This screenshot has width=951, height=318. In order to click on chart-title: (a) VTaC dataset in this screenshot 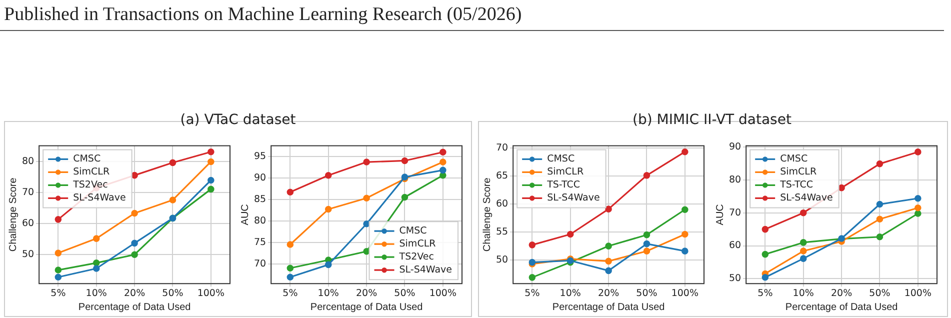, I will do `click(238, 120)`.